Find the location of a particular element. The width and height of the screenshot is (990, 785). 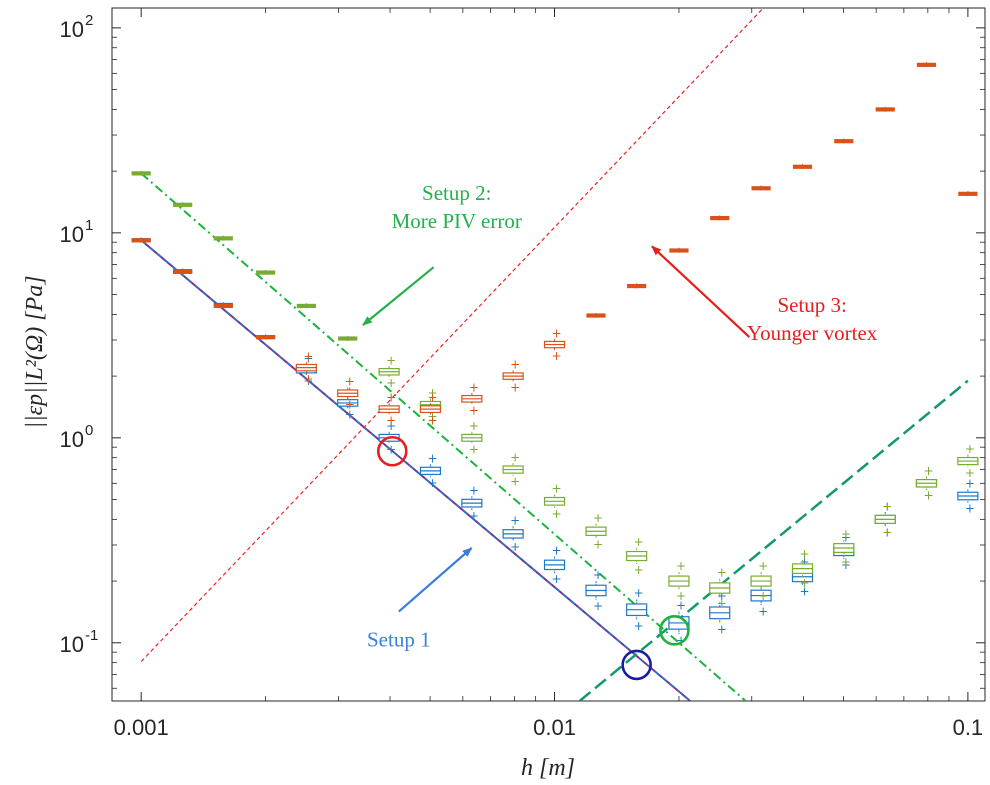

setup2-annotation-text: Setup 2: More PIV error is located at coordinates (457, 207).